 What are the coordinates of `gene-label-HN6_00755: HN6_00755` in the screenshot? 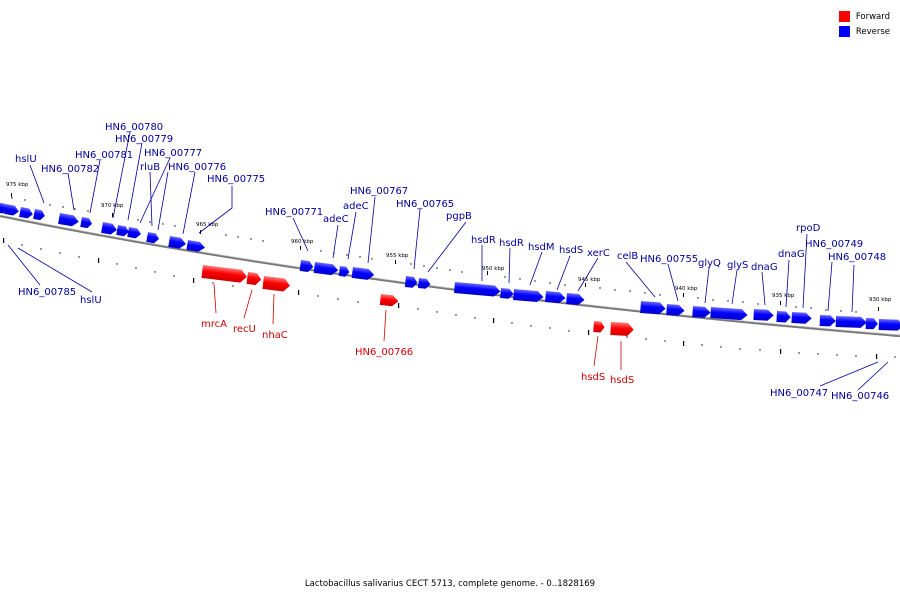 It's located at (669, 259).